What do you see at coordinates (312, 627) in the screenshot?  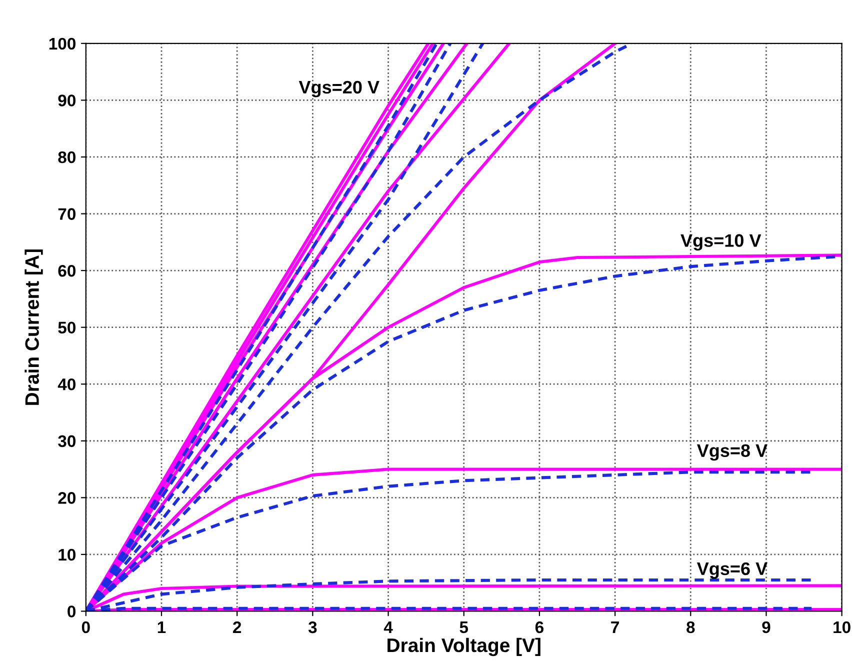 I see `x-tick-label: 3` at bounding box center [312, 627].